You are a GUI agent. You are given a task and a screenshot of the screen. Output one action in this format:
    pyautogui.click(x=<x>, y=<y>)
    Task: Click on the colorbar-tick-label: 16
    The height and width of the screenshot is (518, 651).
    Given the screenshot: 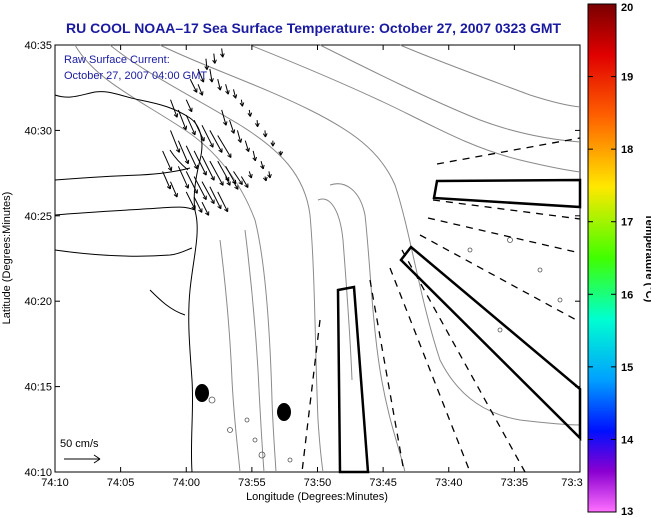 What is the action you would take?
    pyautogui.click(x=627, y=295)
    